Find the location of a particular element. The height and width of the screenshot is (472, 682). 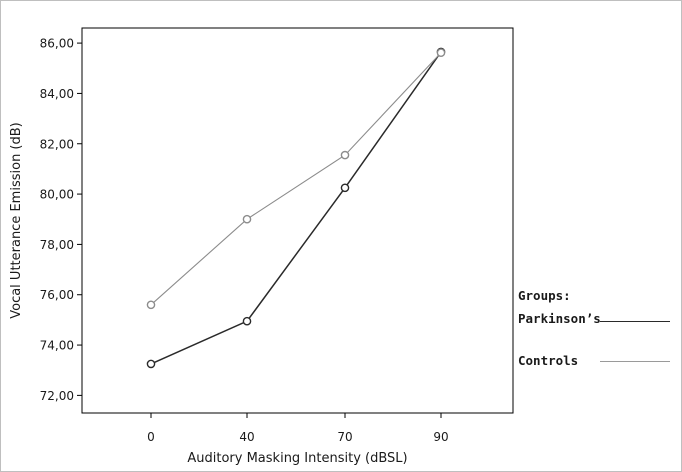

y-tick-label: 84,00 is located at coordinates (57, 94).